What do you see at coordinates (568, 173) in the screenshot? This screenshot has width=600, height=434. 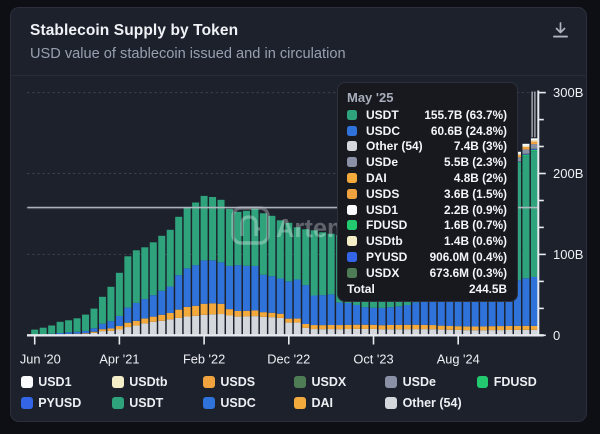 I see `svg-text: 200B` at bounding box center [568, 173].